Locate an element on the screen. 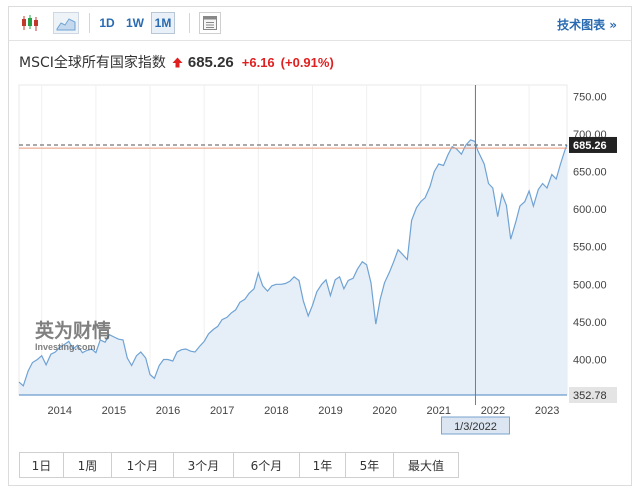 The width and height of the screenshot is (640, 492). area-chart-icon is located at coordinates (66, 23).